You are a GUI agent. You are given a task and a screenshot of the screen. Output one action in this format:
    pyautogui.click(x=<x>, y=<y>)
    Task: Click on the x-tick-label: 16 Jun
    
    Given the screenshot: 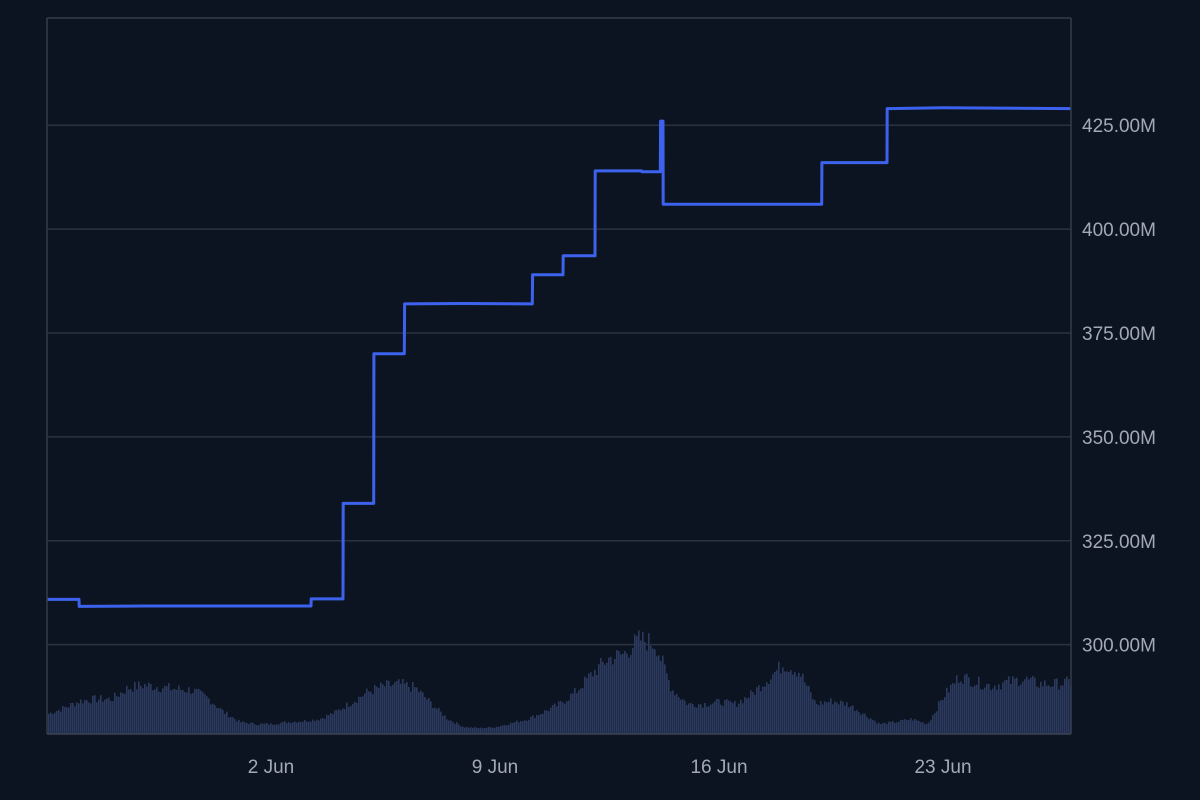 What is the action you would take?
    pyautogui.click(x=718, y=767)
    